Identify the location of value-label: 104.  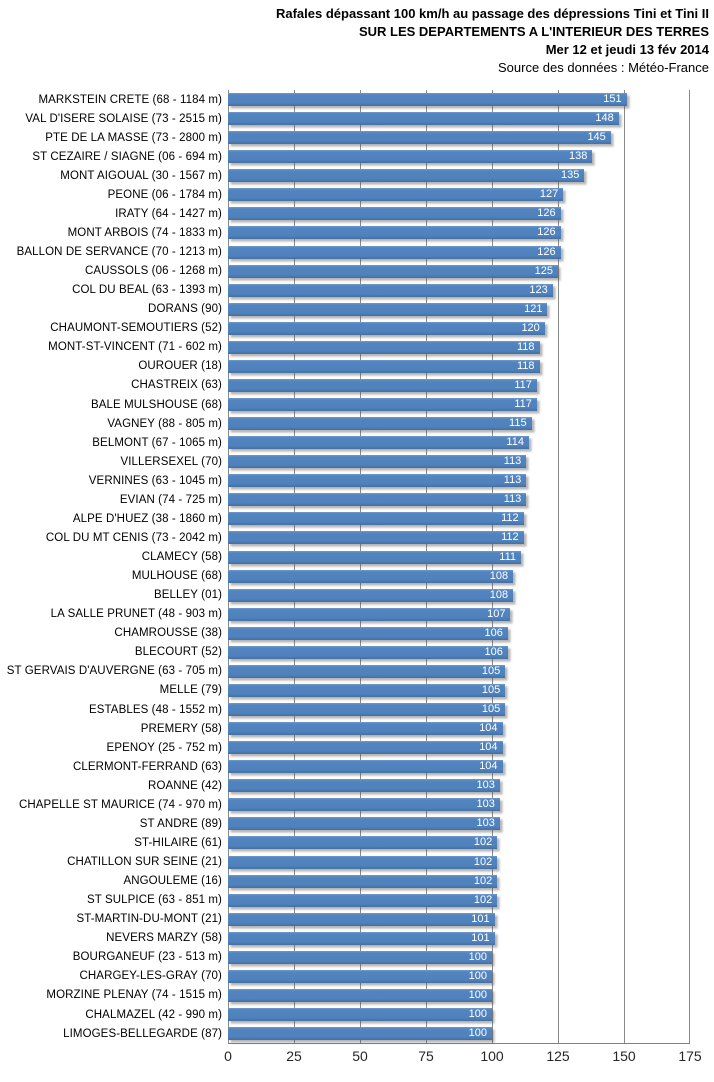
(488, 766).